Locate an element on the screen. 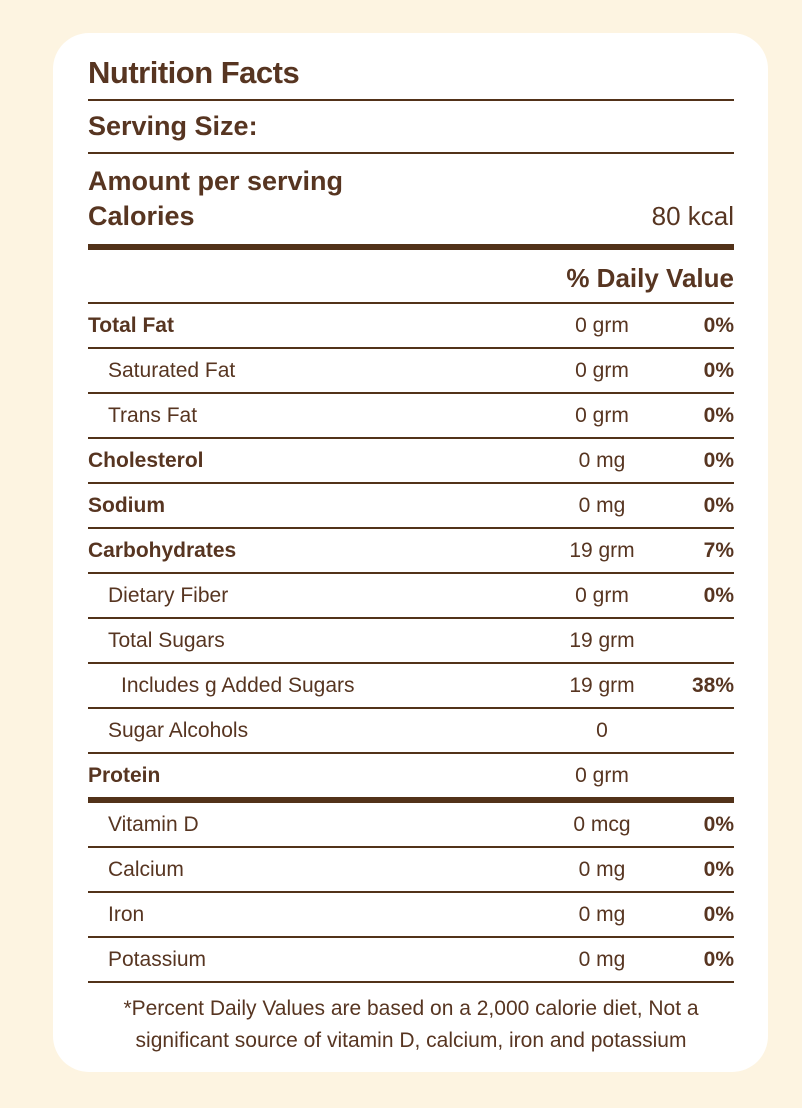 The image size is (802, 1108). nutrient-row: Protein 0 grm is located at coordinates (411, 778).